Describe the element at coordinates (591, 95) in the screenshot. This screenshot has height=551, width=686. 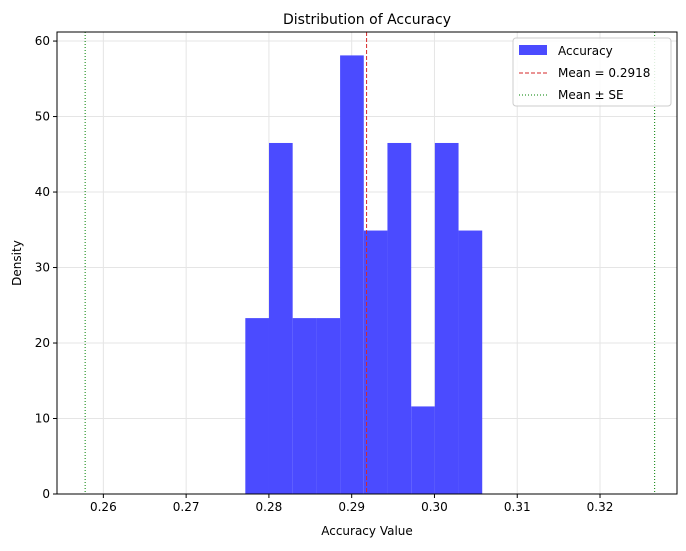
I see `legend-label-se: Mean ± SE` at that location.